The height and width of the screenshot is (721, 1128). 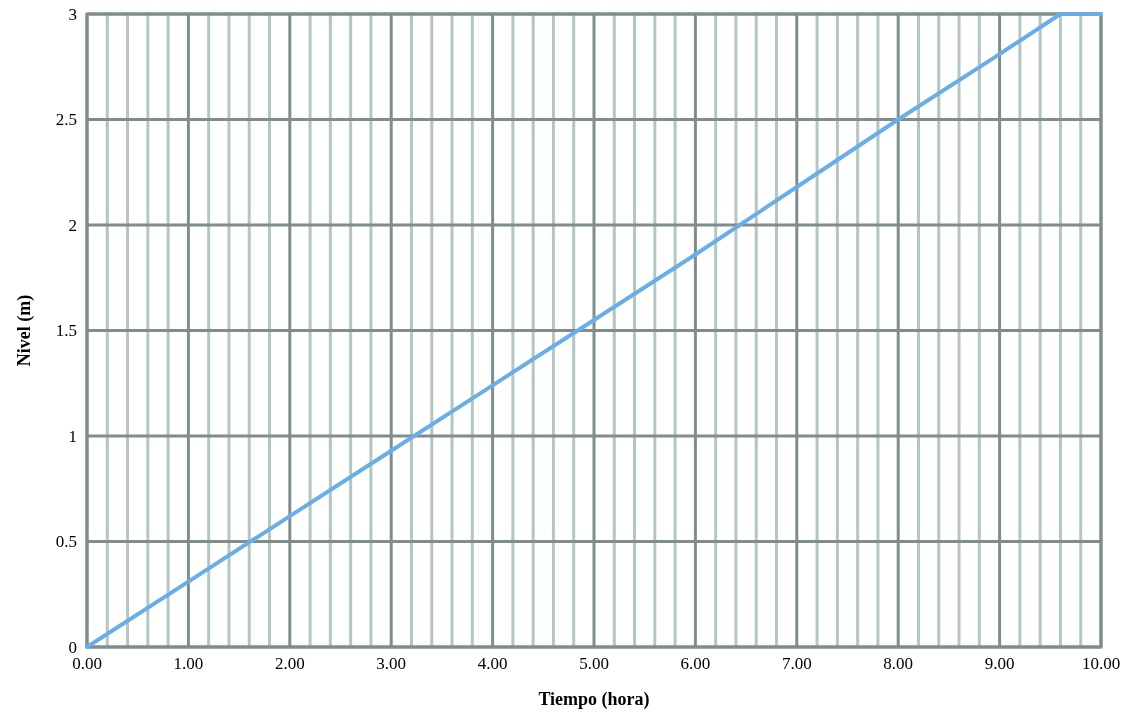 I want to click on x-tick-label: 7.00, so click(x=796, y=663).